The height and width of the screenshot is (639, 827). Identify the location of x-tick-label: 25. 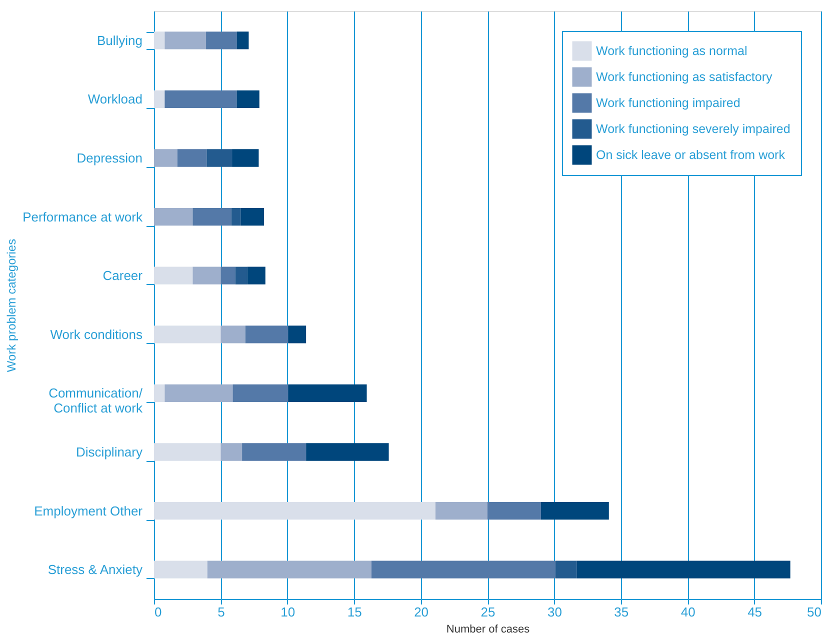
(488, 612).